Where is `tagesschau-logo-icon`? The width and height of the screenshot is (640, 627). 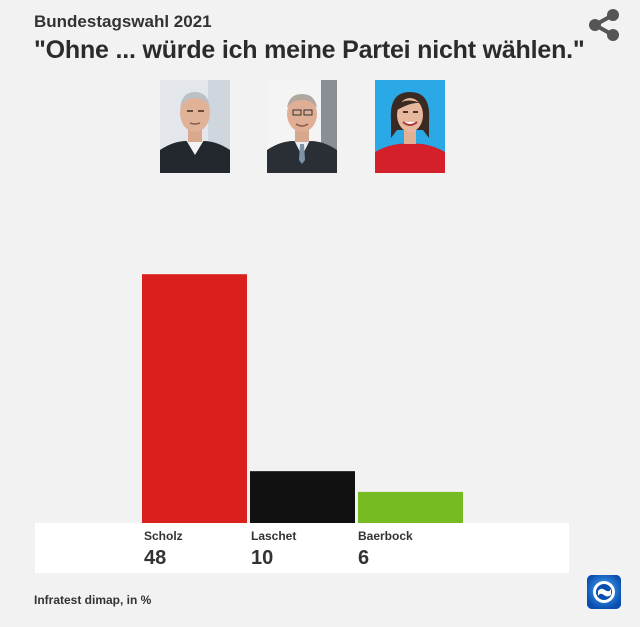 tagesschau-logo-icon is located at coordinates (604, 592).